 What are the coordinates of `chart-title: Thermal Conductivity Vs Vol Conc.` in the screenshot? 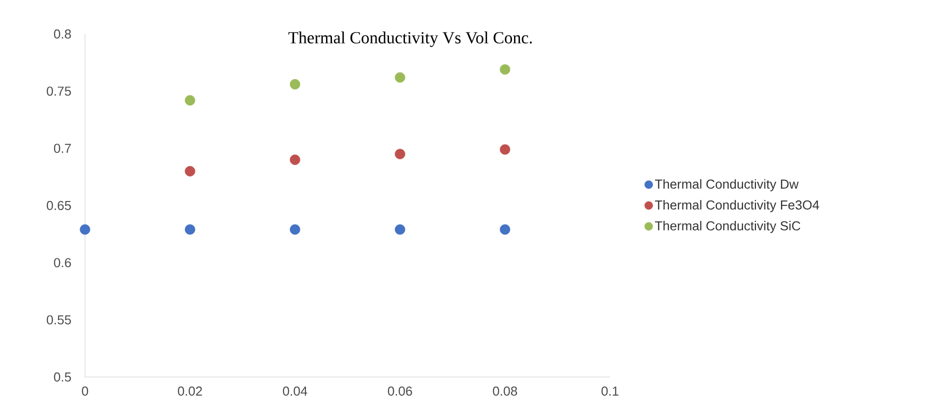 It's located at (410, 39).